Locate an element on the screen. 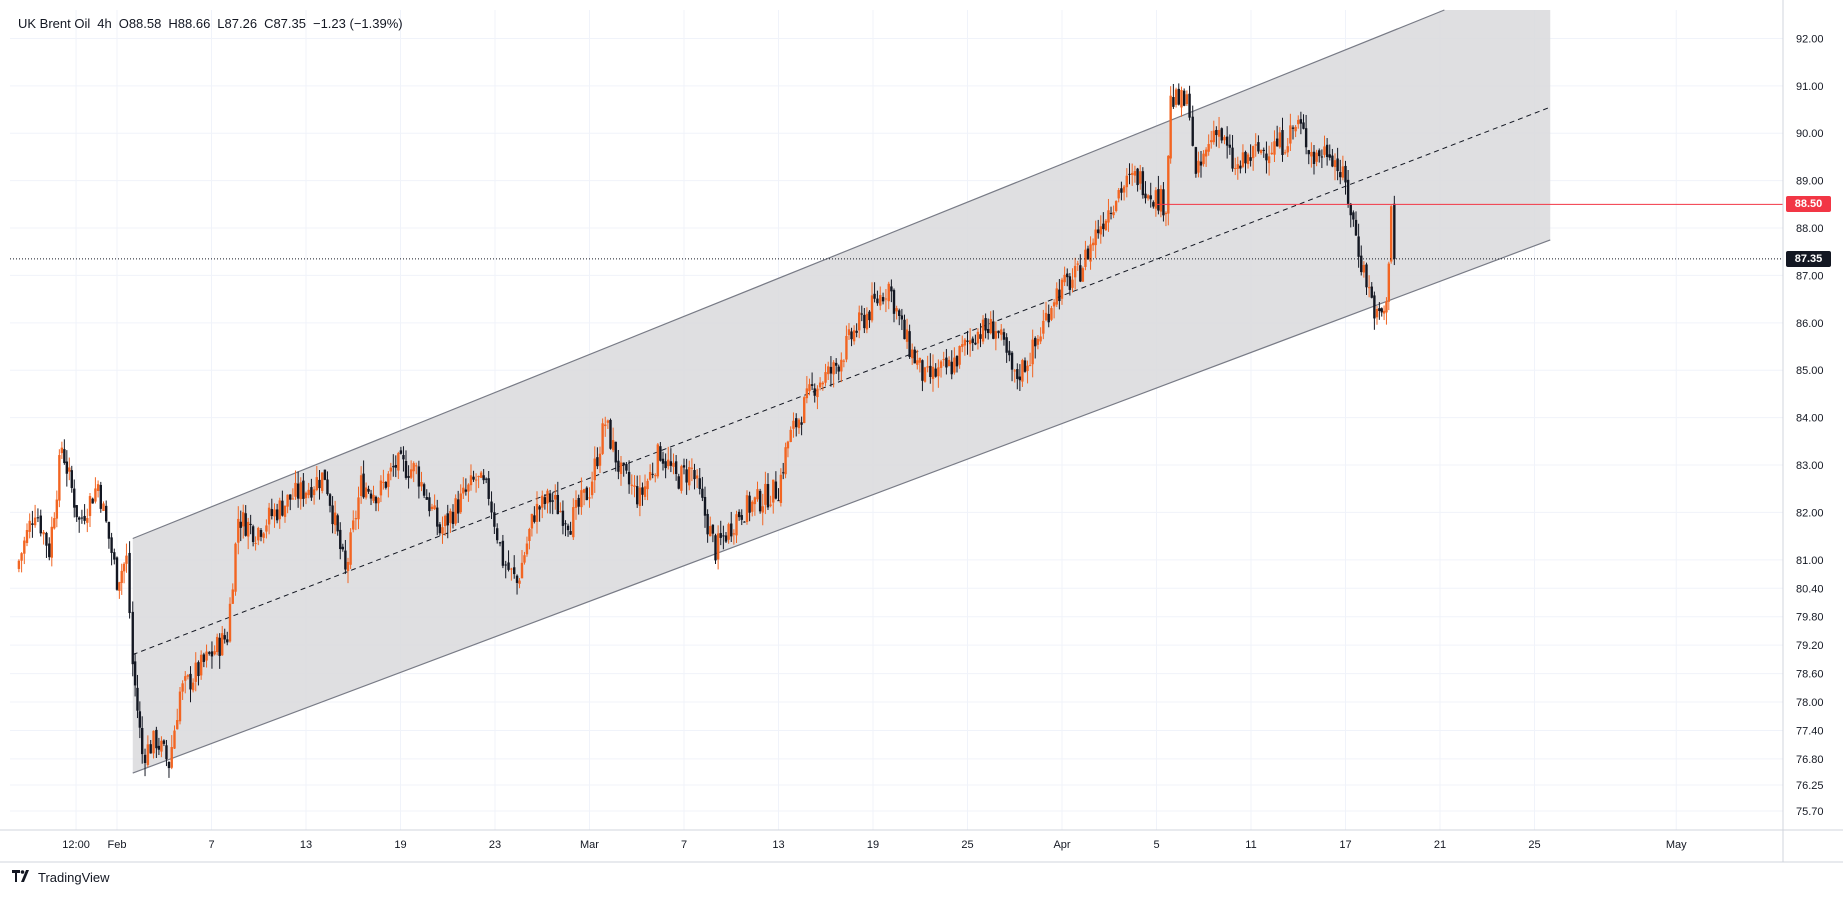 The height and width of the screenshot is (901, 1843). tradingview-brand: TradingView is located at coordinates (61, 877).